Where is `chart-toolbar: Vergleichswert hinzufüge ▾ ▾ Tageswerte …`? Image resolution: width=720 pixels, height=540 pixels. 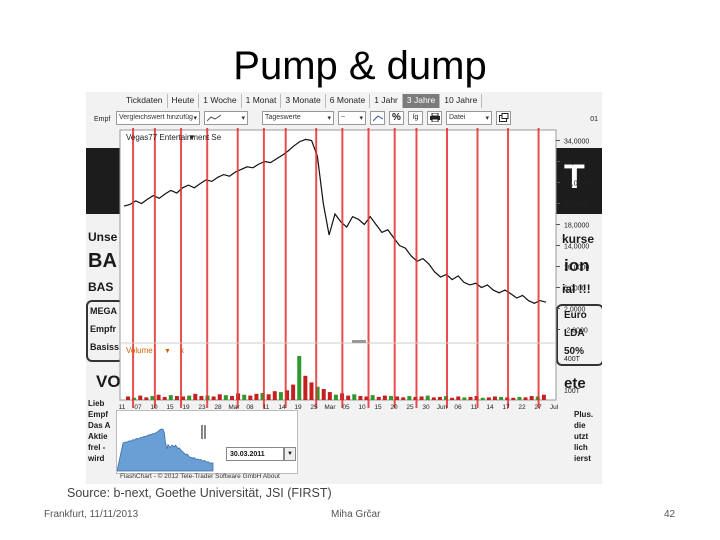 chart-toolbar: Vergleichswert hinzufüge ▾ ▾ Tageswerte … is located at coordinates (313, 117).